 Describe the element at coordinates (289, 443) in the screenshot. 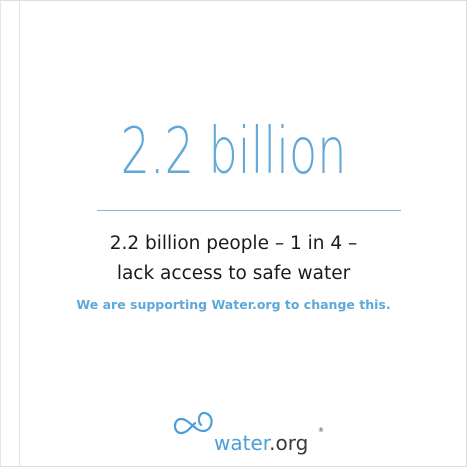

I see `logo-wordmark-suffix: .org` at that location.